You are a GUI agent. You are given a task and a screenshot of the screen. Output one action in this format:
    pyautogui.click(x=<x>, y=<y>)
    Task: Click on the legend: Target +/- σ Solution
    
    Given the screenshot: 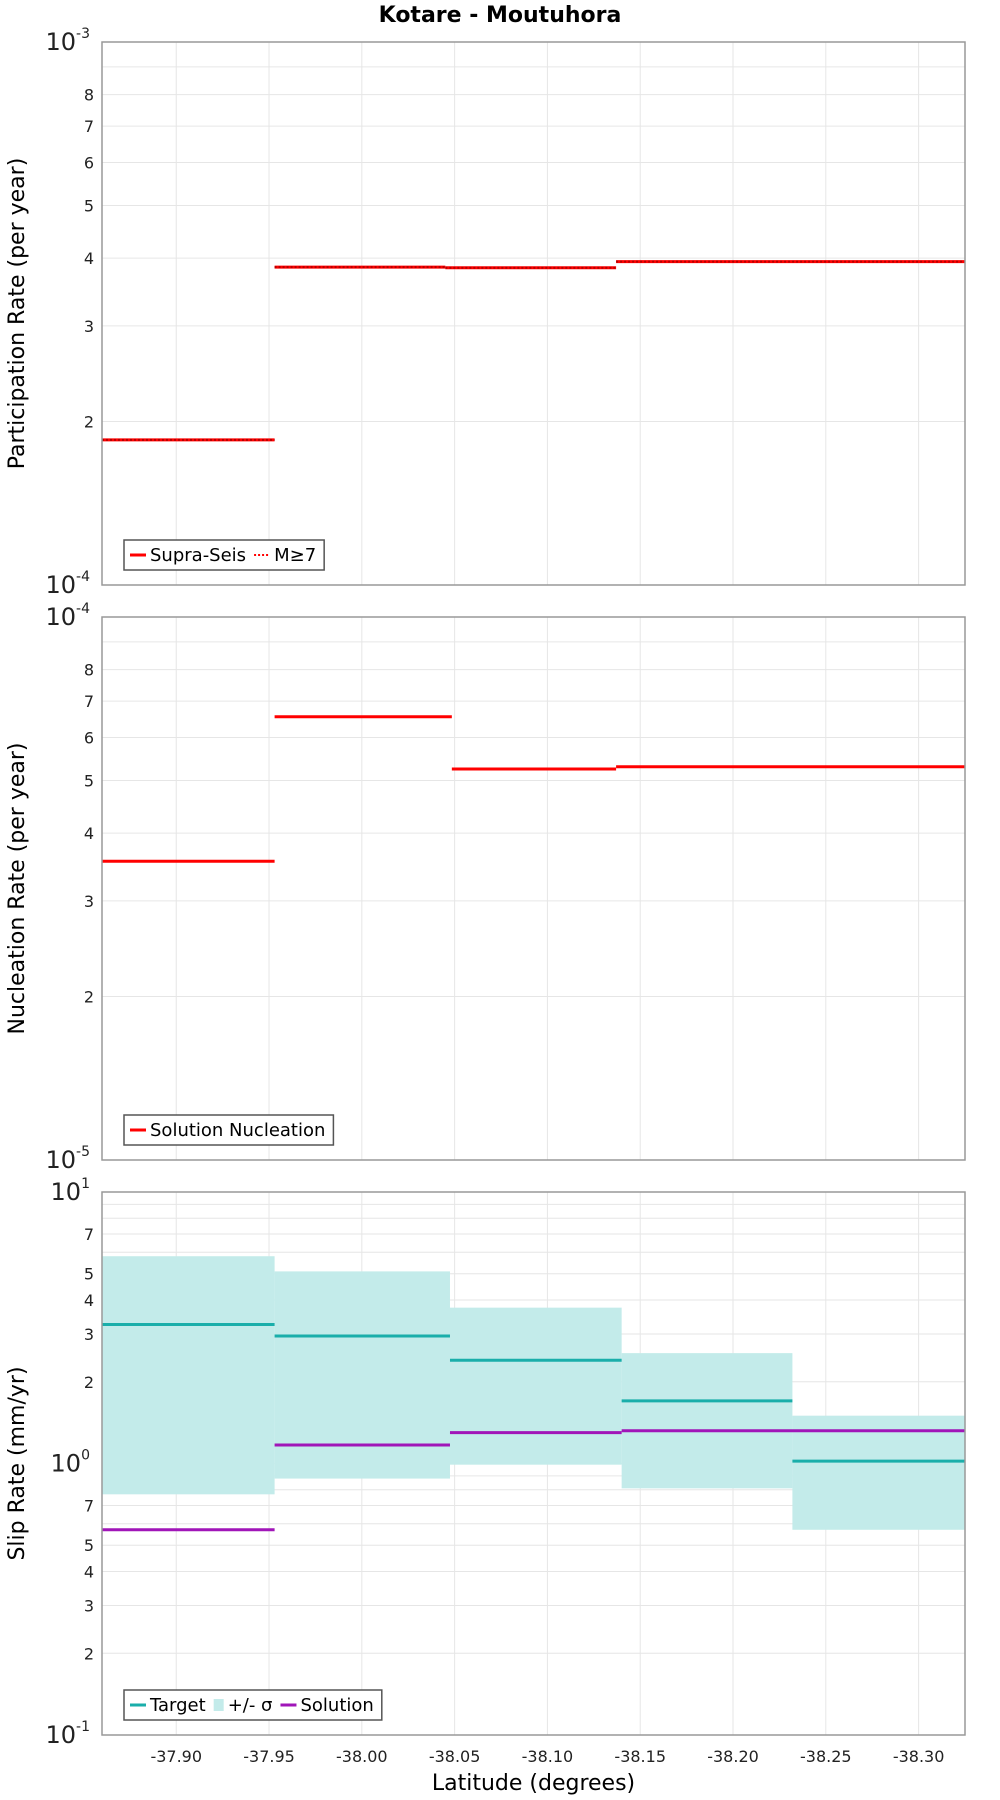 What is the action you would take?
    pyautogui.click(x=253, y=1705)
    